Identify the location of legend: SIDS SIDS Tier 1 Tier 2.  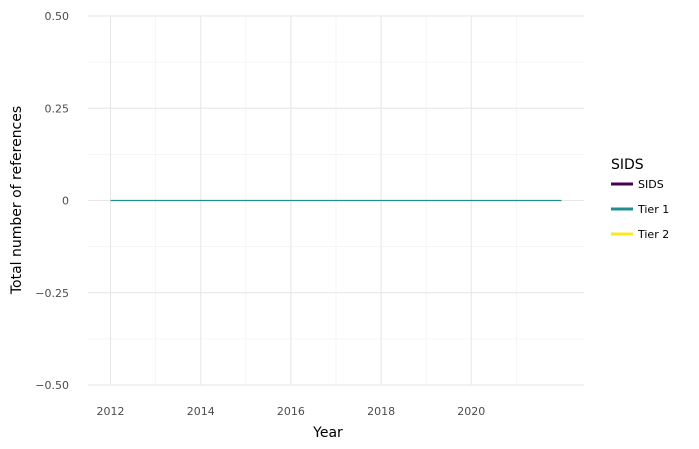
(640, 199).